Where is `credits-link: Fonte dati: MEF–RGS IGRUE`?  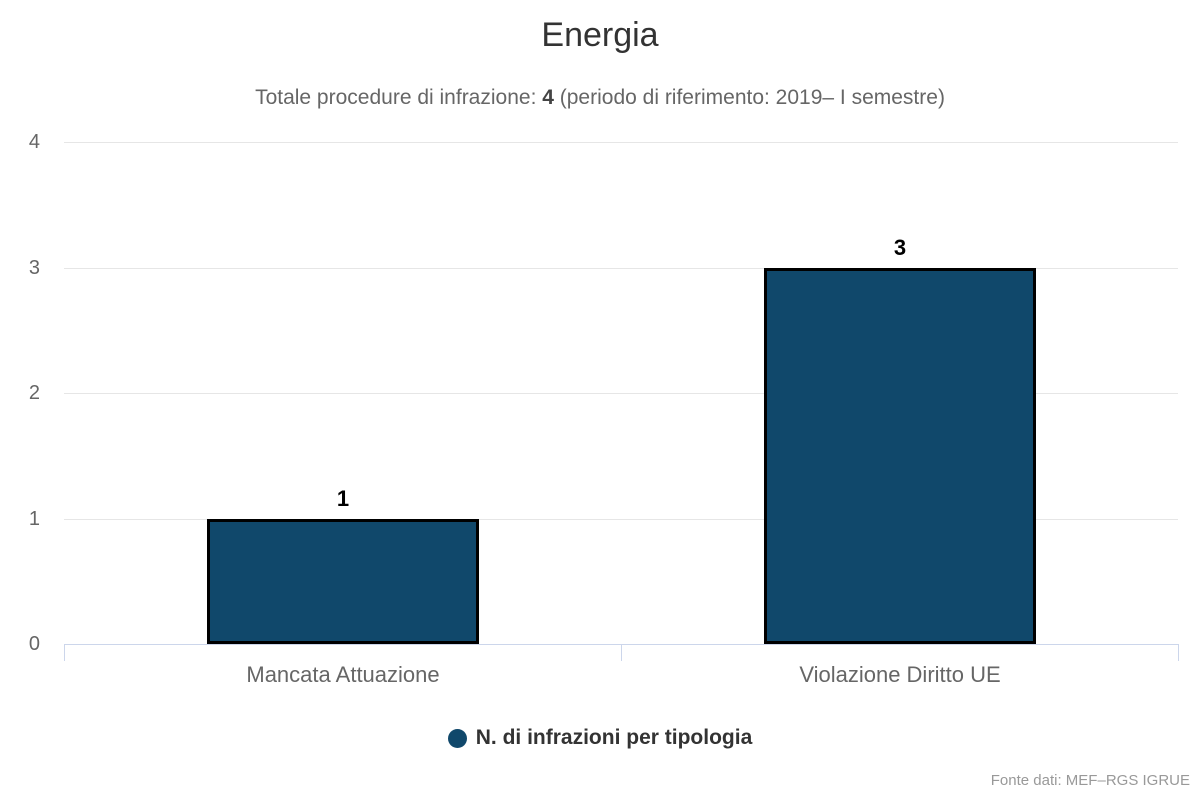 credits-link: Fonte dati: MEF–RGS IGRUE is located at coordinates (1090, 780).